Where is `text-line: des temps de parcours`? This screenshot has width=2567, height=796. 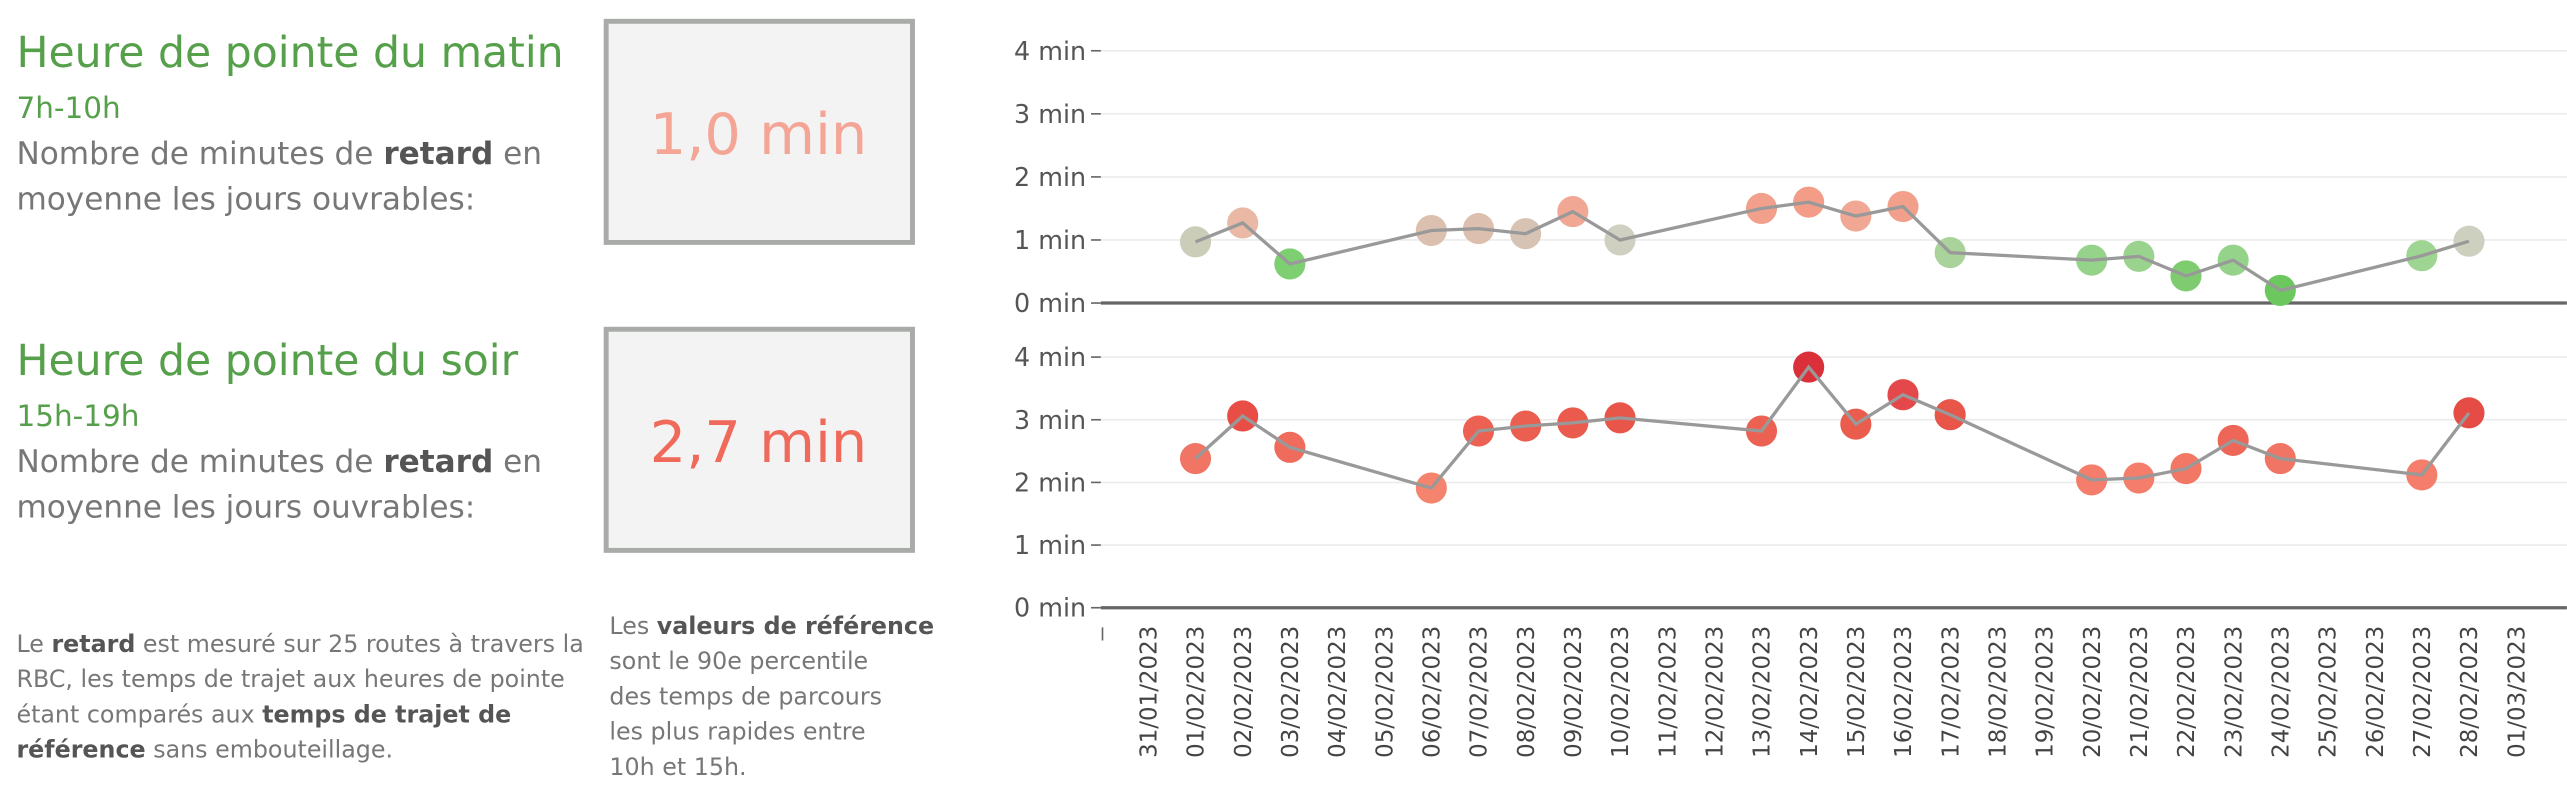 text-line: des temps de parcours is located at coordinates (745, 696).